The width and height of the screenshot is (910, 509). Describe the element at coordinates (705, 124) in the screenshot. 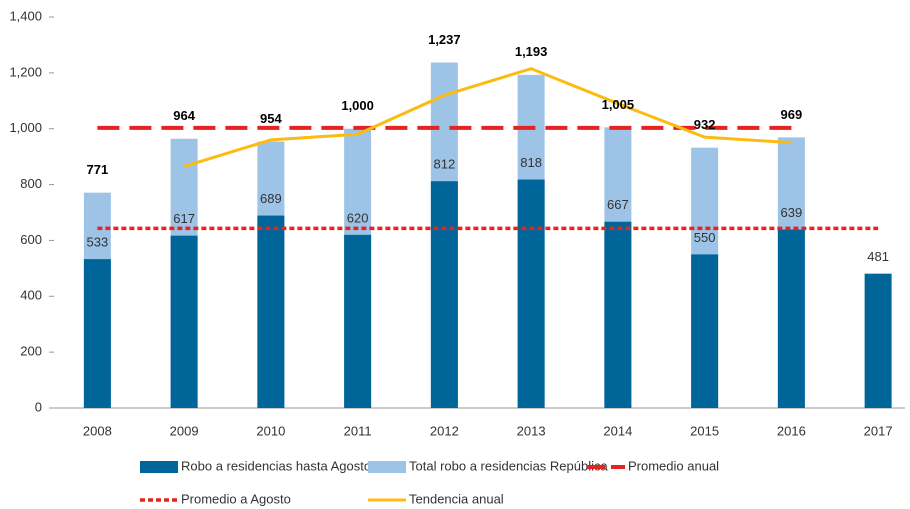

I see `data-label: 932` at that location.